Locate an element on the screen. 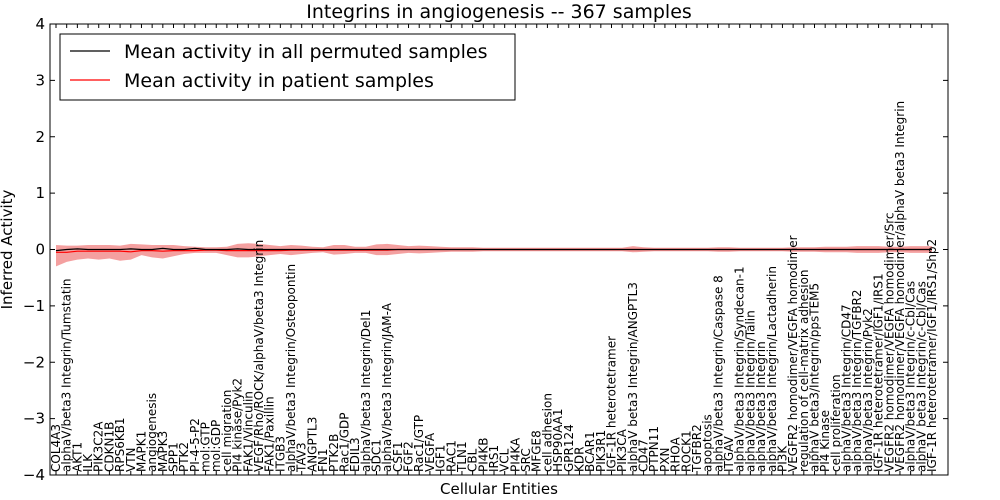 Image resolution: width=1000 pixels, height=500 pixels. category-label: PTK2B is located at coordinates (334, 453).